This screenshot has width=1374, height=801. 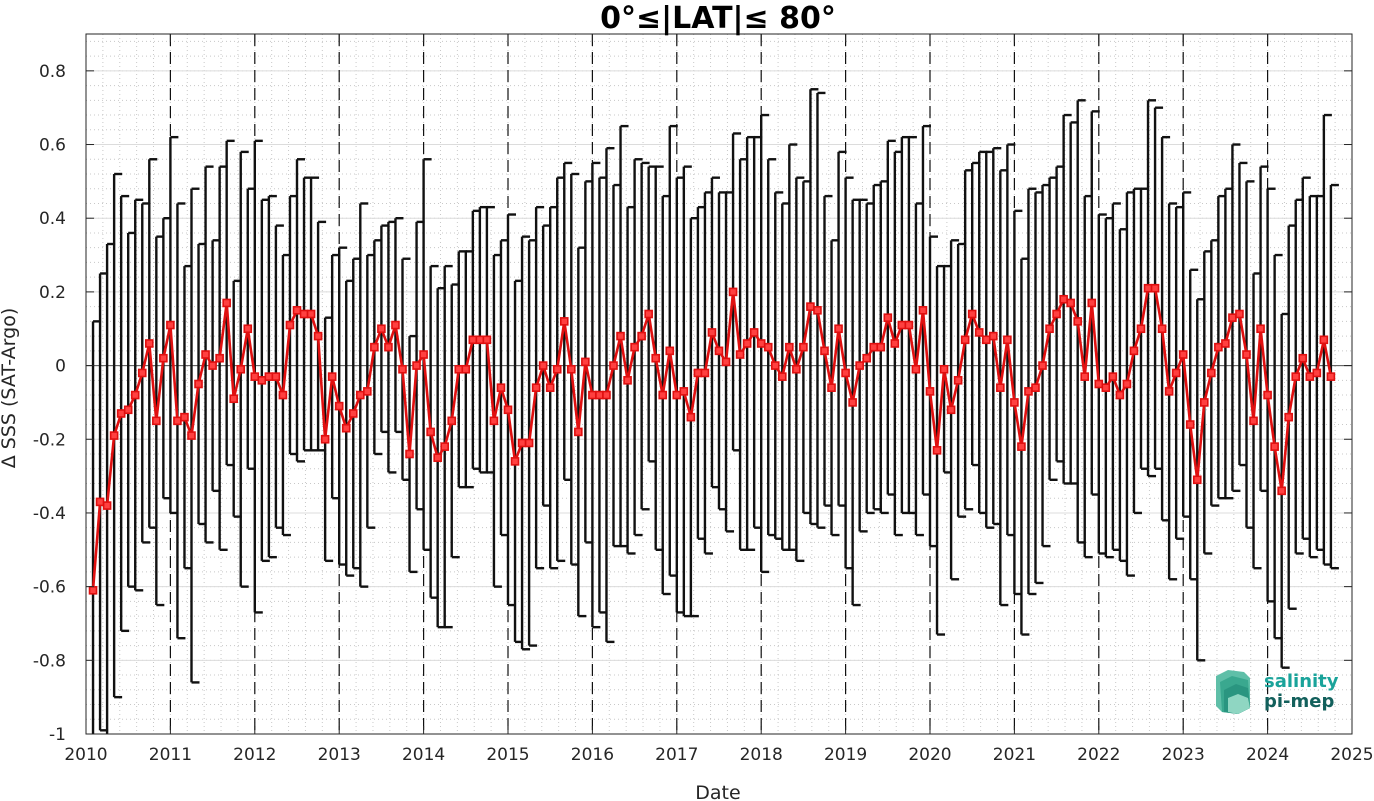 What do you see at coordinates (10, 388) in the screenshot?
I see `y-axis-label: Δ SSS (SAT-Argo)` at bounding box center [10, 388].